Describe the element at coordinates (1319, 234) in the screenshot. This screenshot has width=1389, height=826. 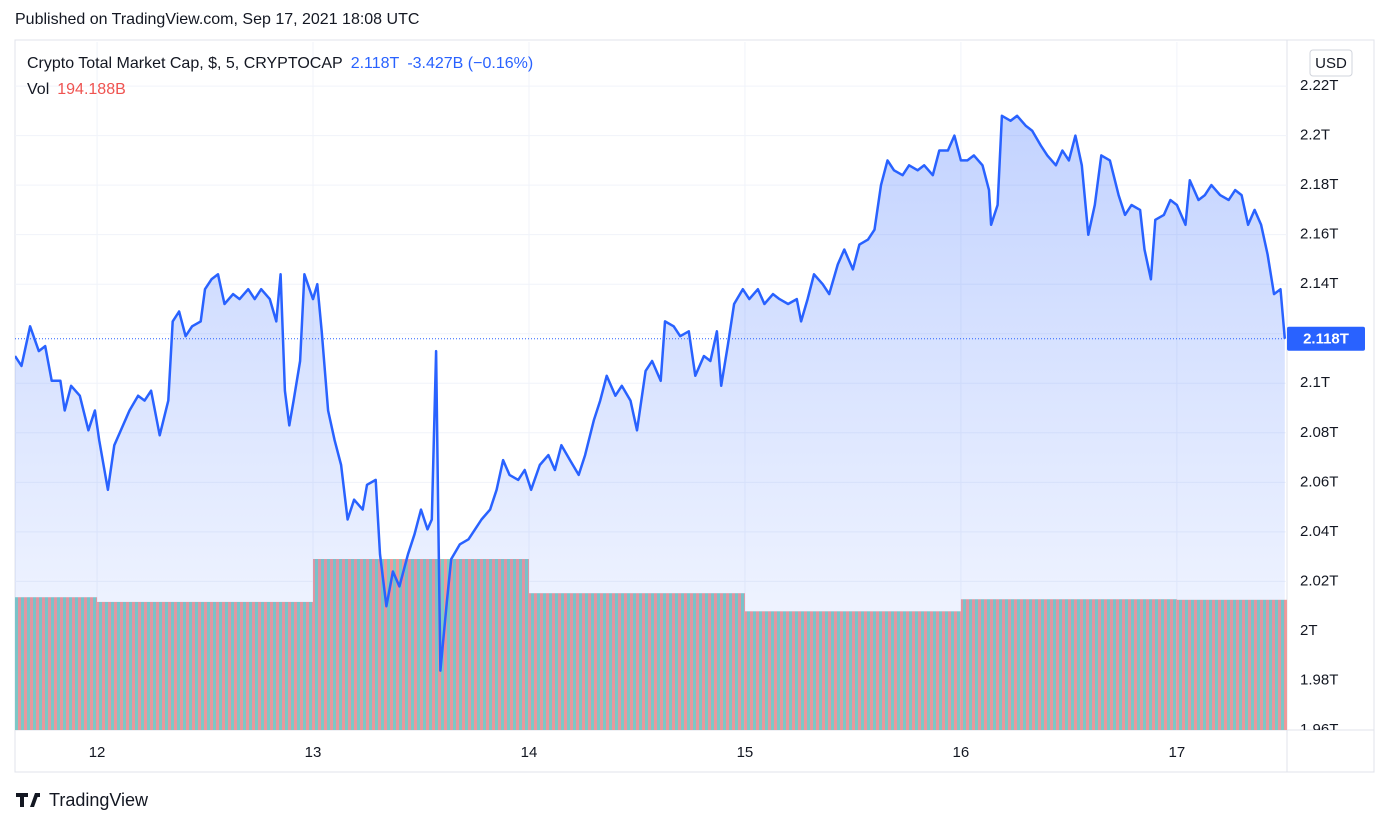
I see `y-tick-label: 2.16T` at that location.